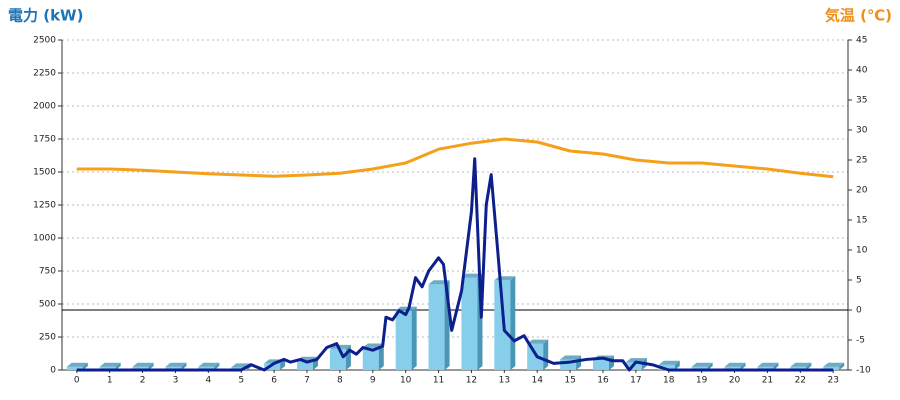 This screenshot has height=400, width=900. What do you see at coordinates (862, 71) in the screenshot?
I see `y2-tick-label: 40` at bounding box center [862, 71].